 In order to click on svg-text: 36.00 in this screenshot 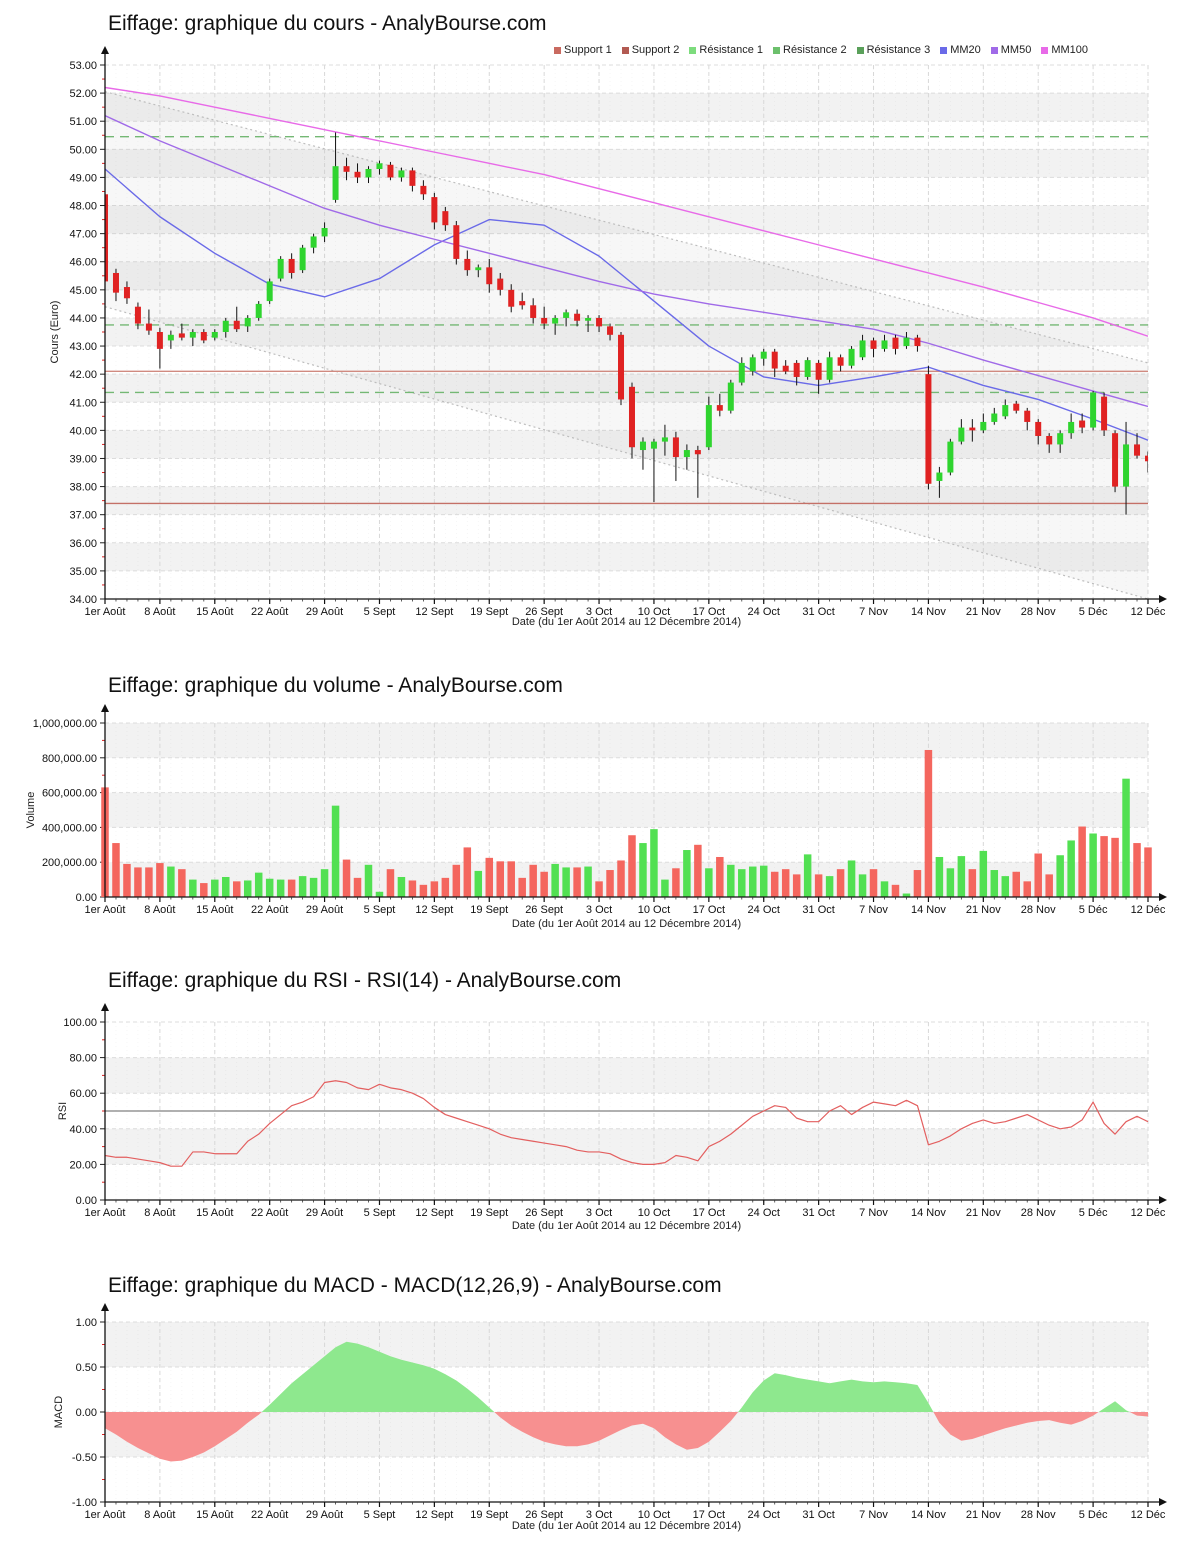, I will do `click(83, 544)`.